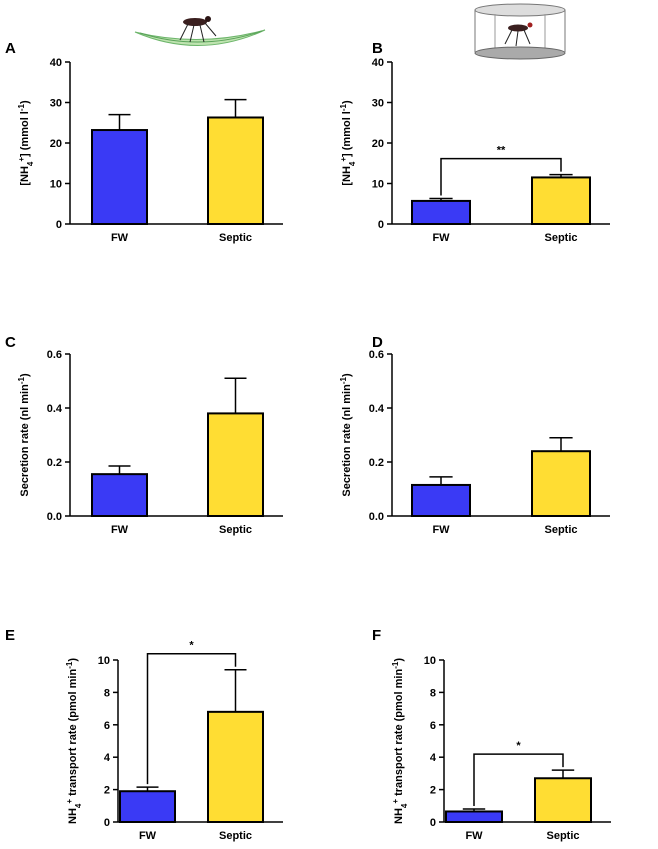 Image resolution: width=658 pixels, height=849 pixels. I want to click on y-axis-label-part: Secretion rate (nl min, so click(25, 440).